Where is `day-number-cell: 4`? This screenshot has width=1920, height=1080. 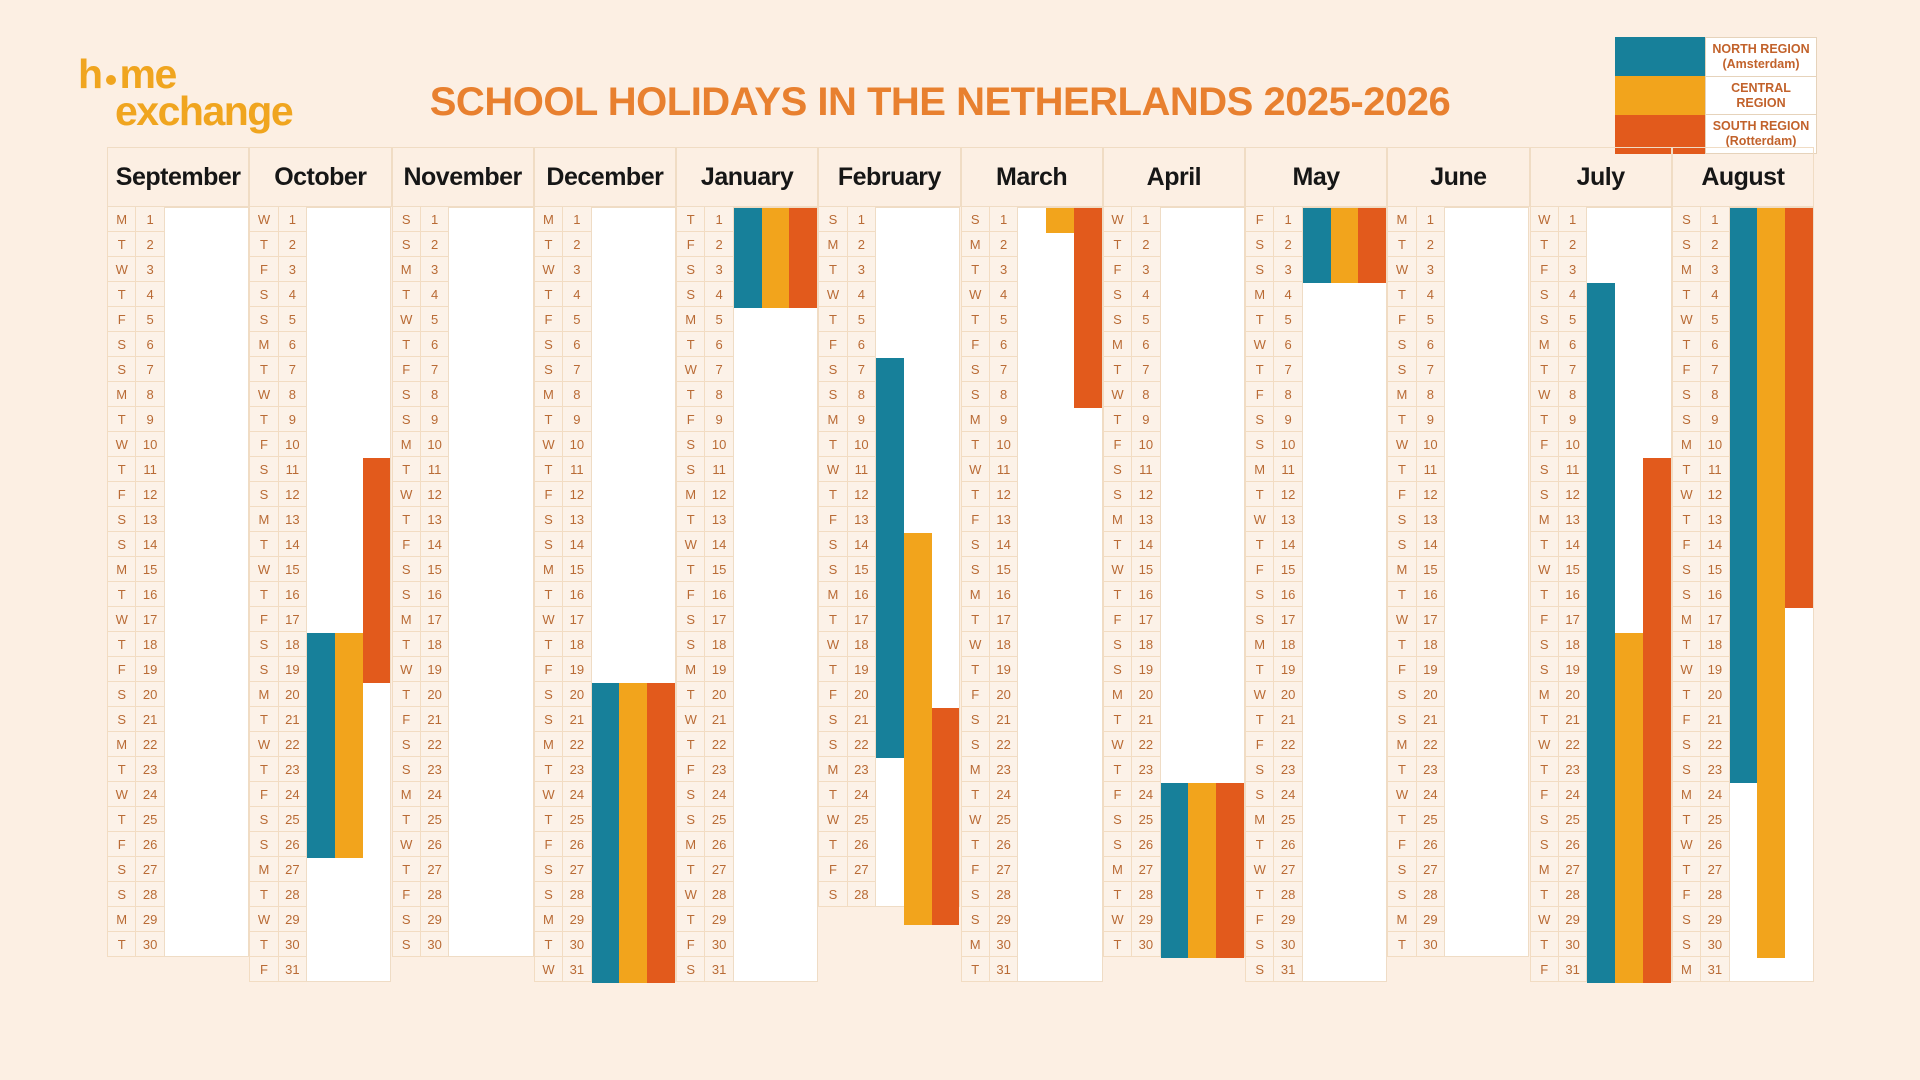 day-number-cell: 4 is located at coordinates (1714, 294).